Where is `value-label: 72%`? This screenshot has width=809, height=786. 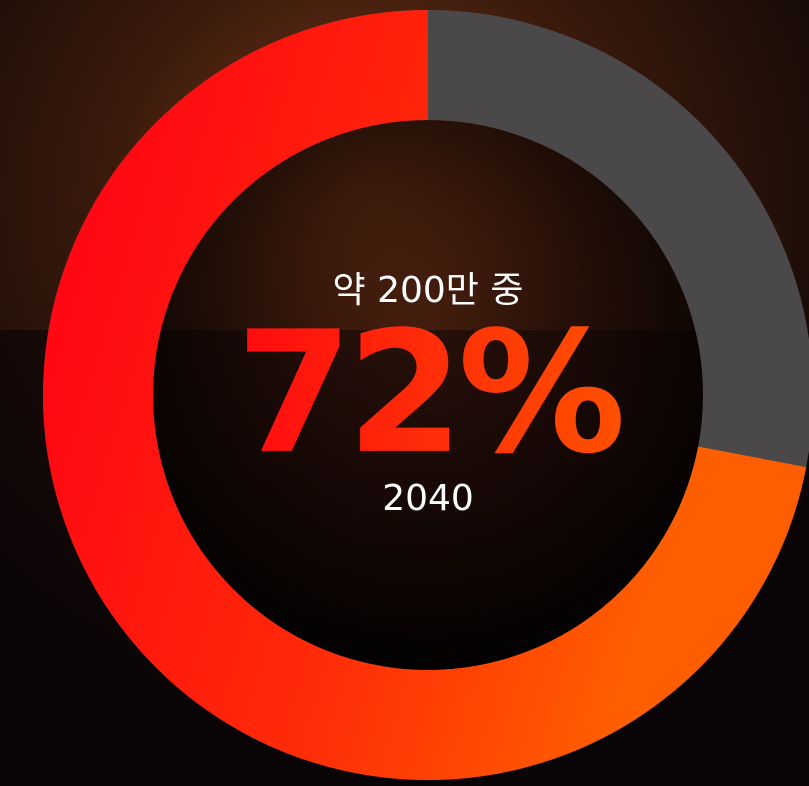
value-label: 72% is located at coordinates (428, 393).